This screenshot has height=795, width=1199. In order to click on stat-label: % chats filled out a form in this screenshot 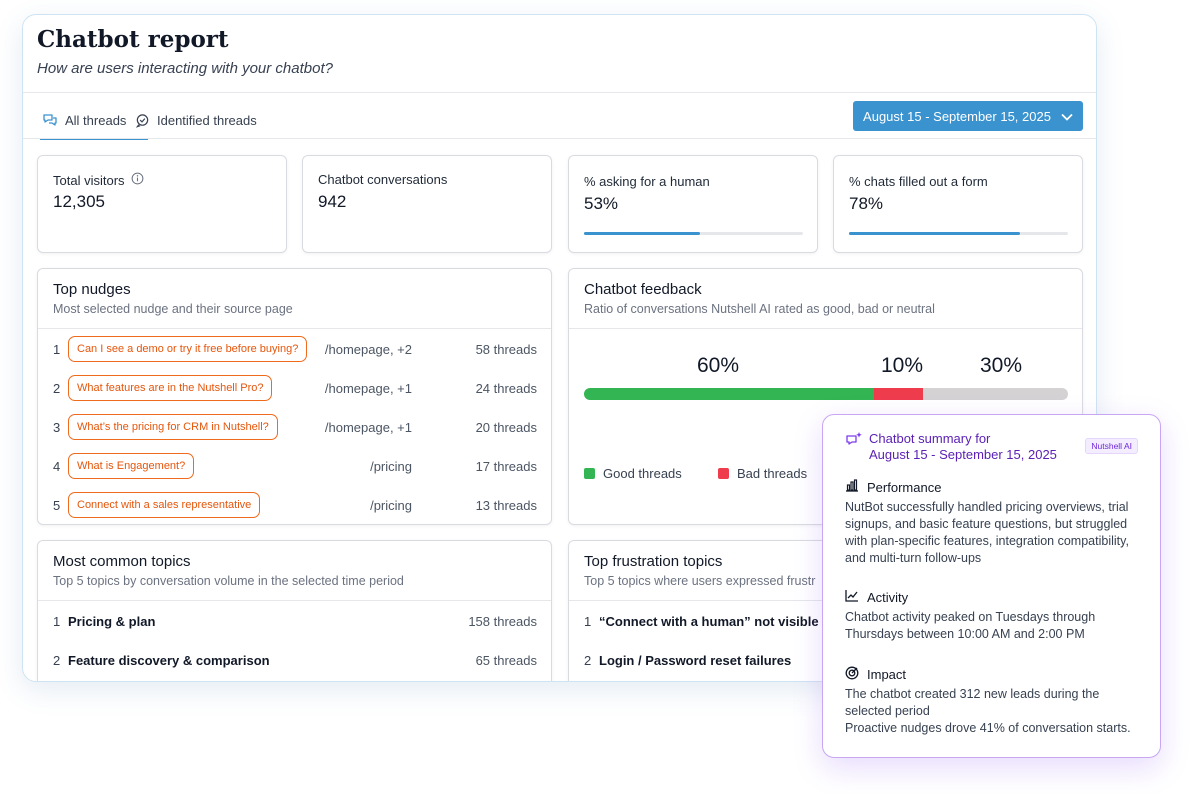, I will do `click(918, 181)`.